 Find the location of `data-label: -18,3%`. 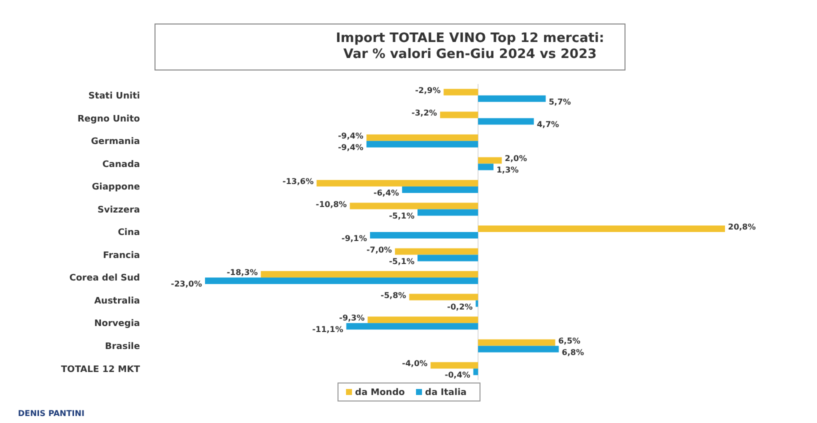

data-label: -18,3% is located at coordinates (242, 273).